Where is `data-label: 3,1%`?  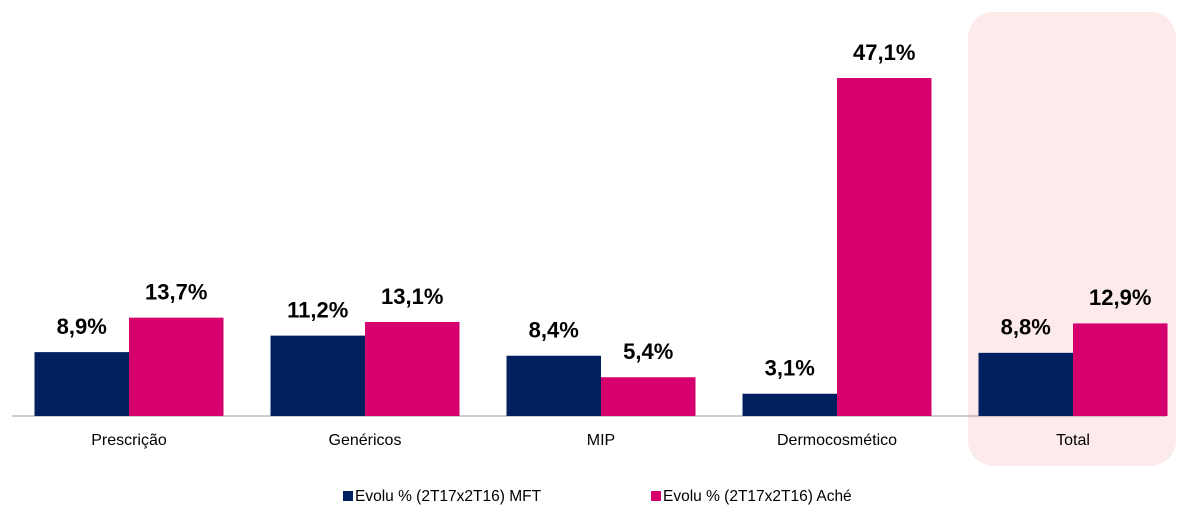 data-label: 3,1% is located at coordinates (790, 368).